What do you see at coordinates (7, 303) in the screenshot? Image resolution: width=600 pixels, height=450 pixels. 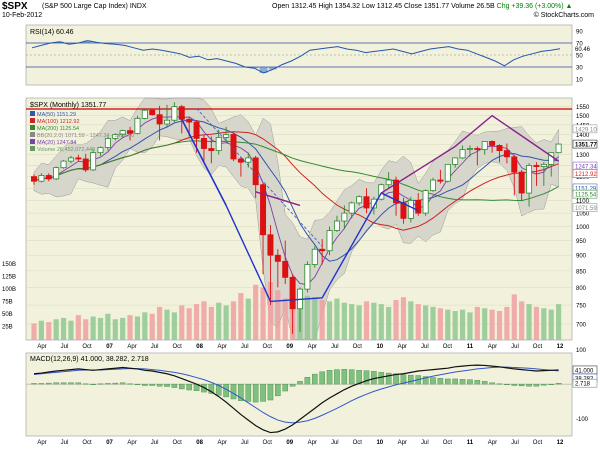 I see `volume-tick-label: 75B` at bounding box center [7, 303].